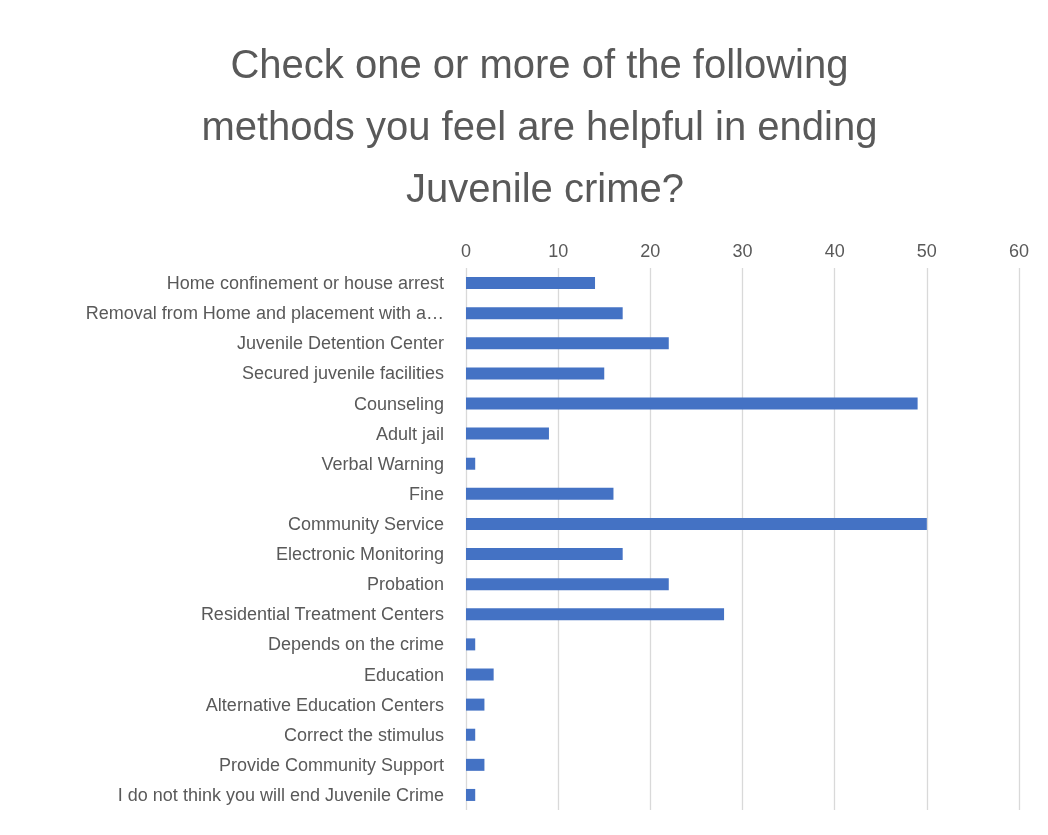 The height and width of the screenshot is (835, 1048). Describe the element at coordinates (405, 584) in the screenshot. I see `y-tick-label: Probation` at that location.